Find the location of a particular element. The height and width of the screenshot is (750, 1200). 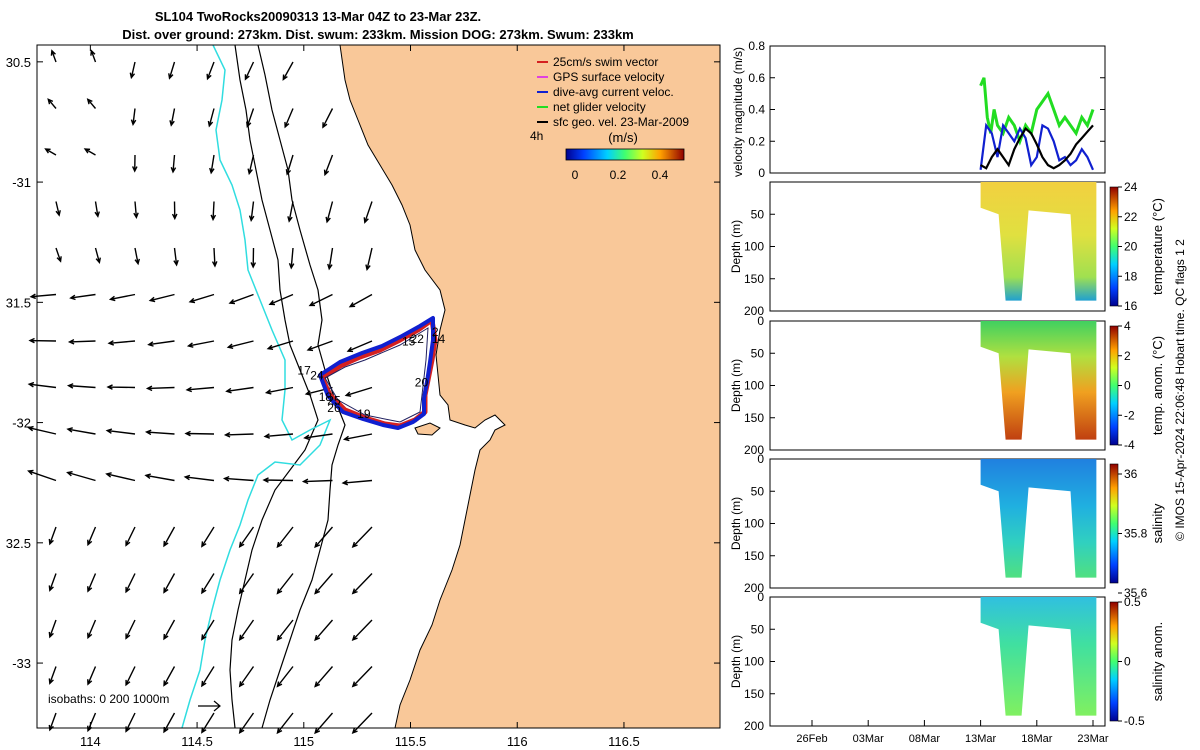

time-tick-label: 18Mar is located at coordinates (1037, 739).